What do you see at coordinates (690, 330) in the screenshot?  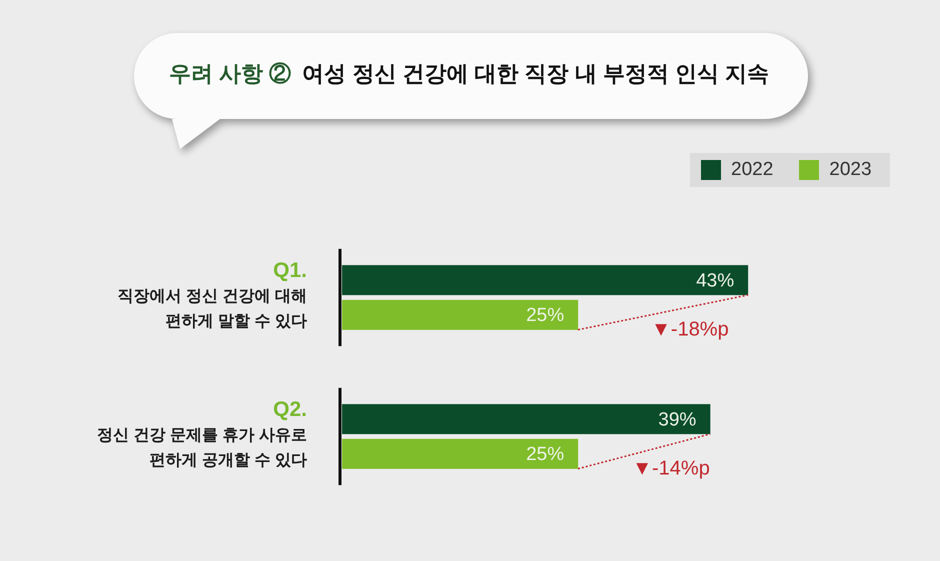 I see `annotation: ▼-18%p` at bounding box center [690, 330].